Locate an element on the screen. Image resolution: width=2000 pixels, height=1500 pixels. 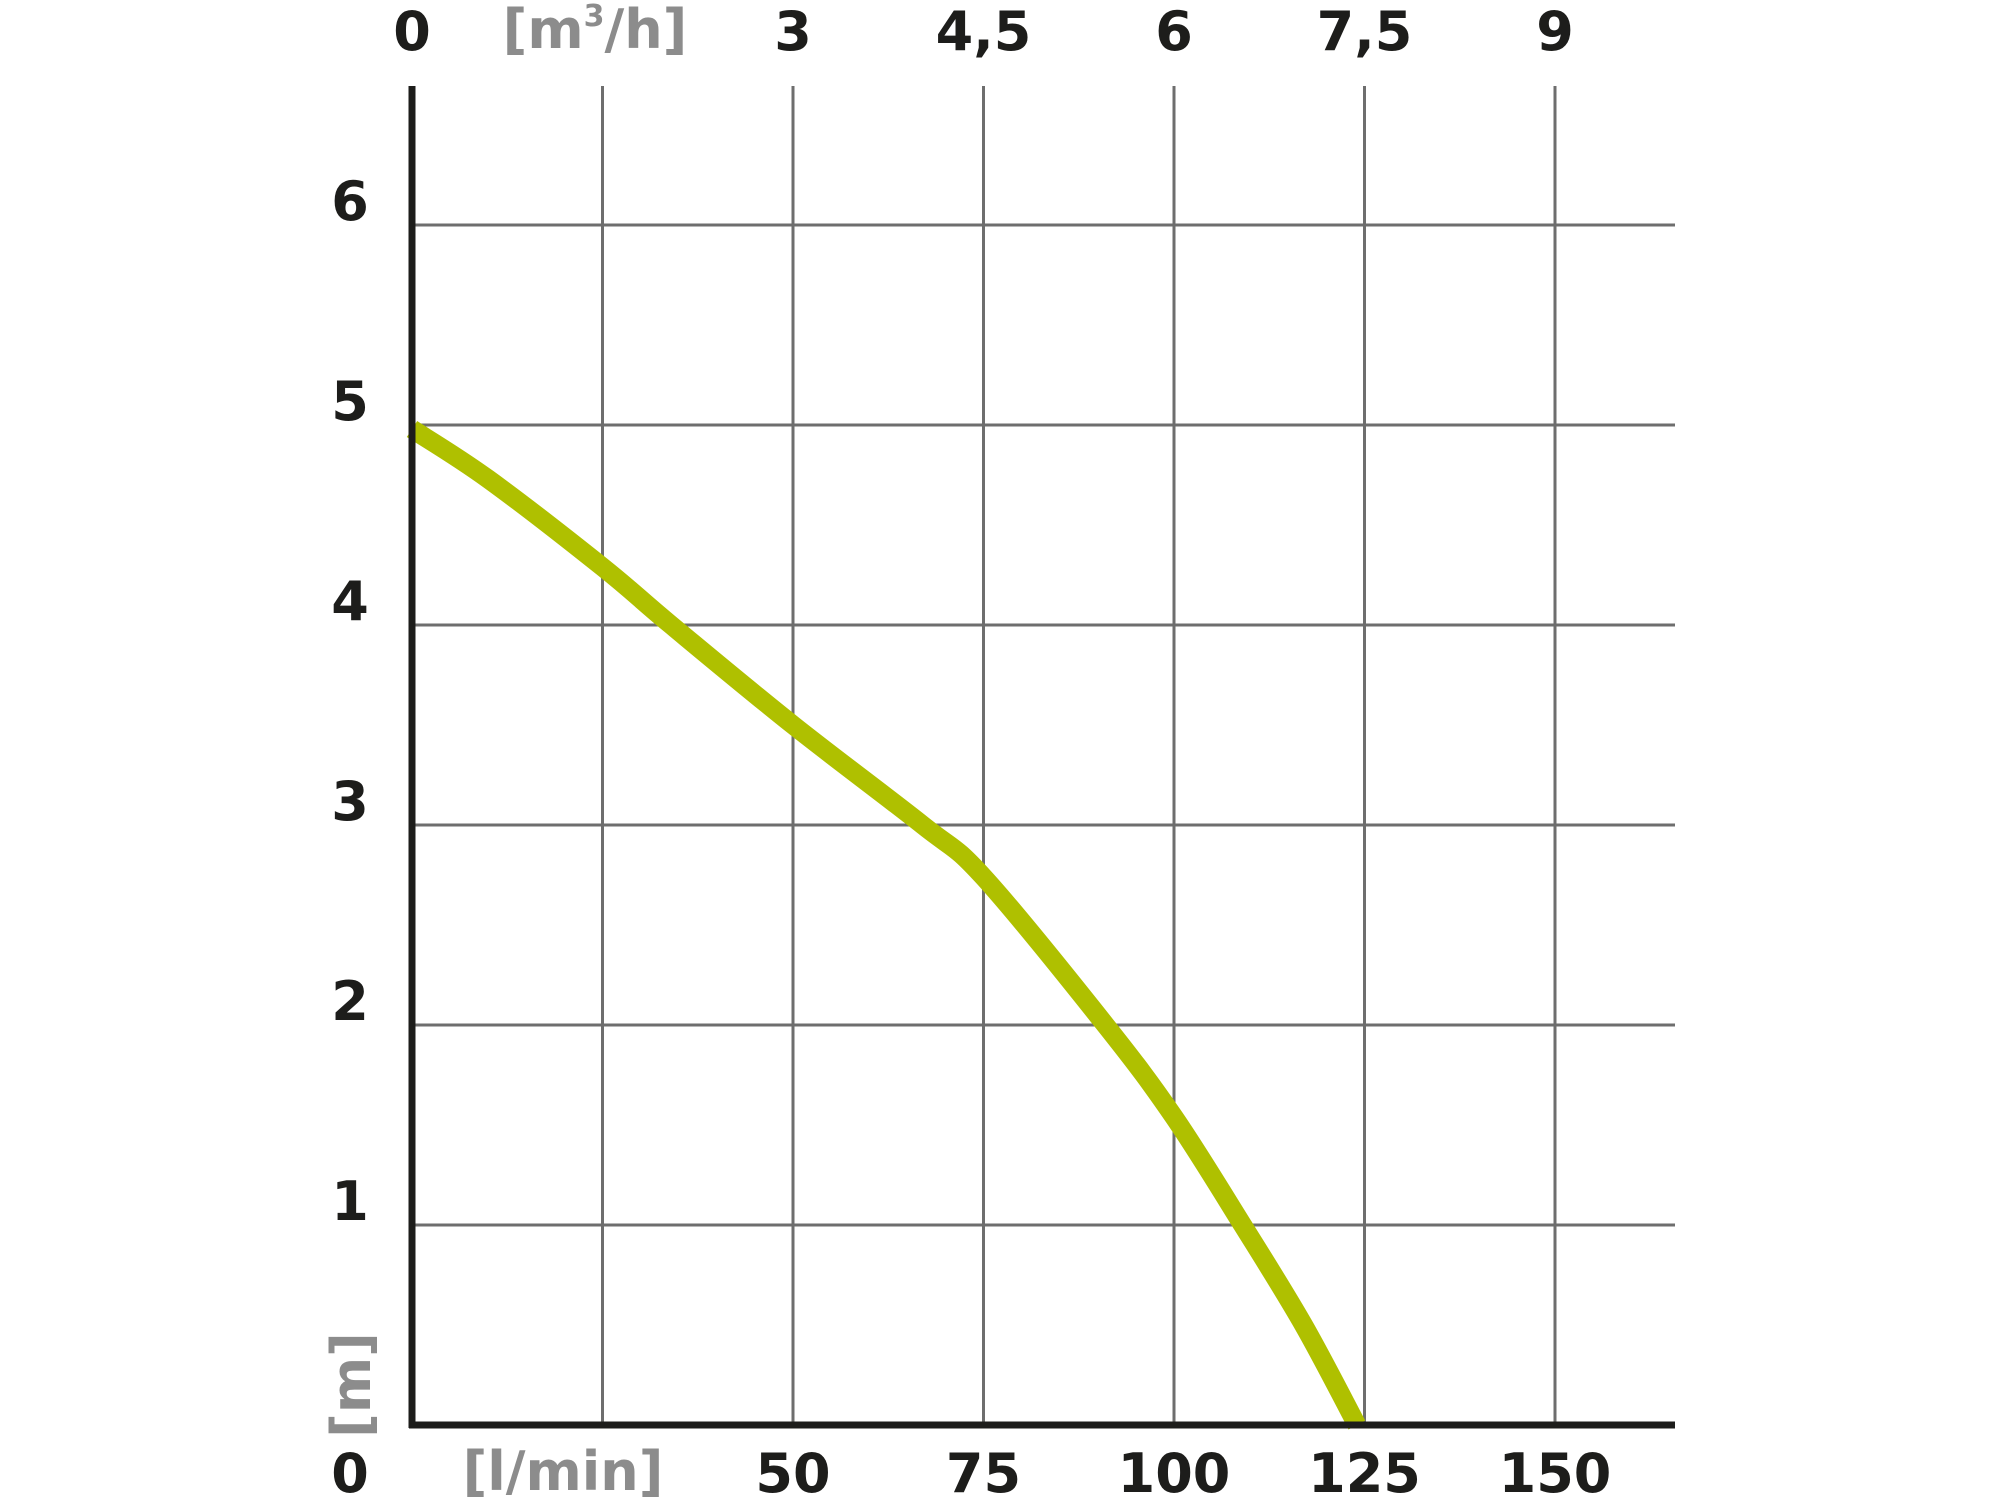
x2-axis-tick-labels: 0 3 4,5 6 7,5 9 is located at coordinates (983, 31).